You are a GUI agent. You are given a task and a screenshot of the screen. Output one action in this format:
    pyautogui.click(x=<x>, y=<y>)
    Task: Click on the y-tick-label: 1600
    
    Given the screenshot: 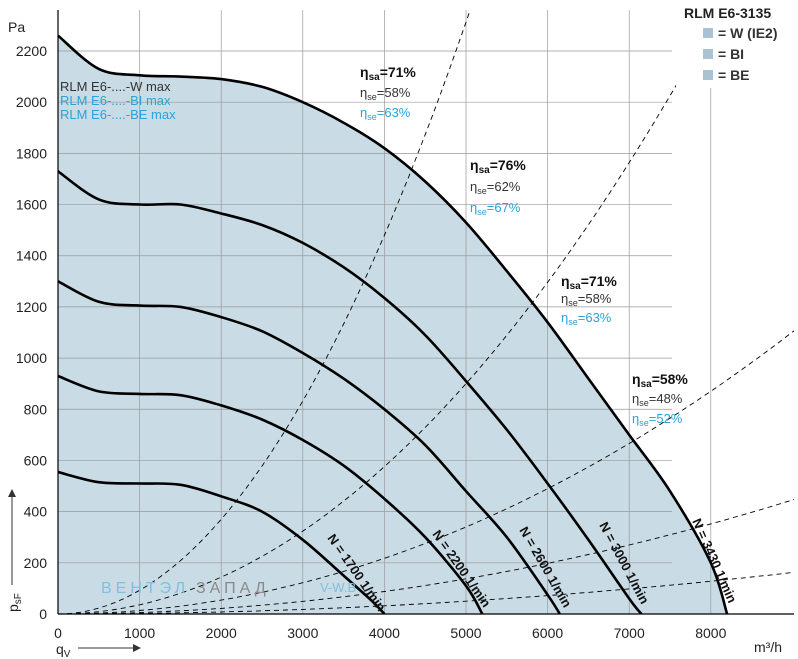 What is the action you would take?
    pyautogui.click(x=31, y=205)
    